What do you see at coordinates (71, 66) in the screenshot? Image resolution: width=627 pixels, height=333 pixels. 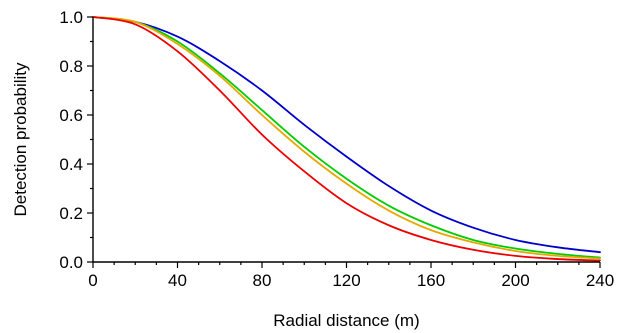 I see `y-tick-label: 0.8` at bounding box center [71, 66].